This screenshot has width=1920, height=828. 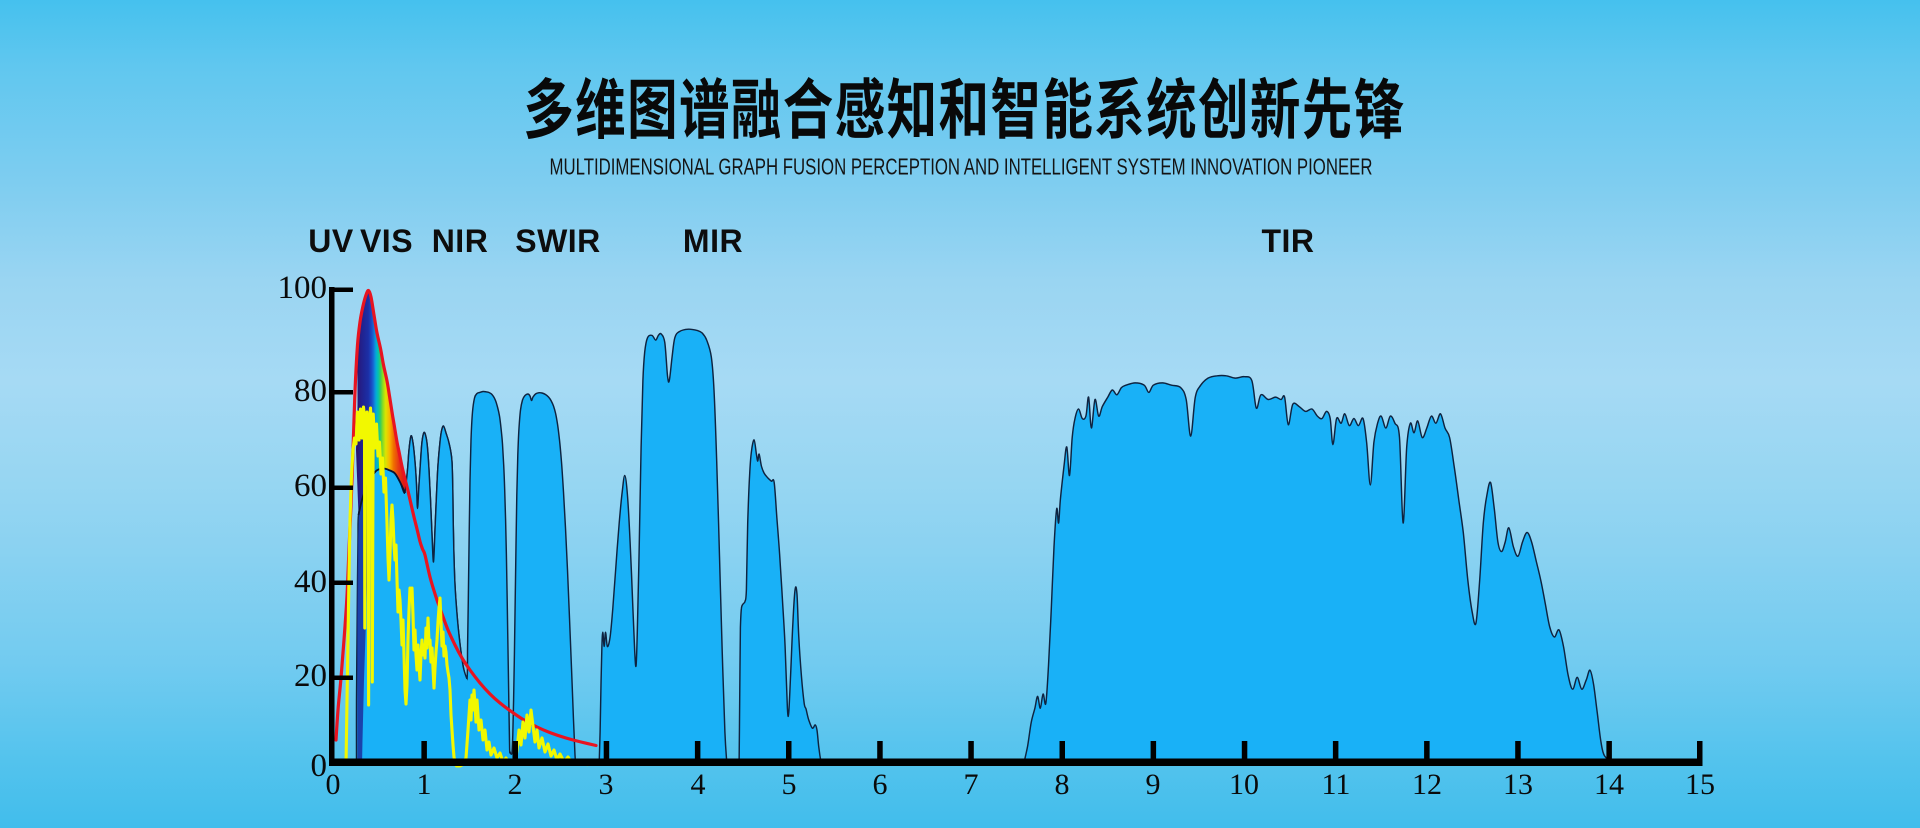 I want to click on svg-text: 13, so click(x=1518, y=784).